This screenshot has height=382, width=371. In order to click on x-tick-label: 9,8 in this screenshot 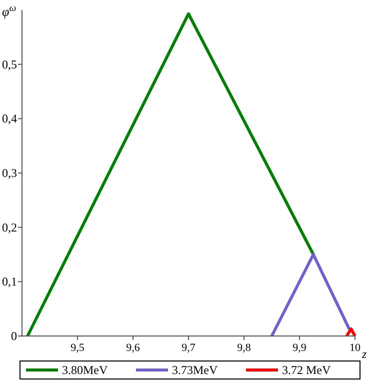, I will do `click(244, 348)`.